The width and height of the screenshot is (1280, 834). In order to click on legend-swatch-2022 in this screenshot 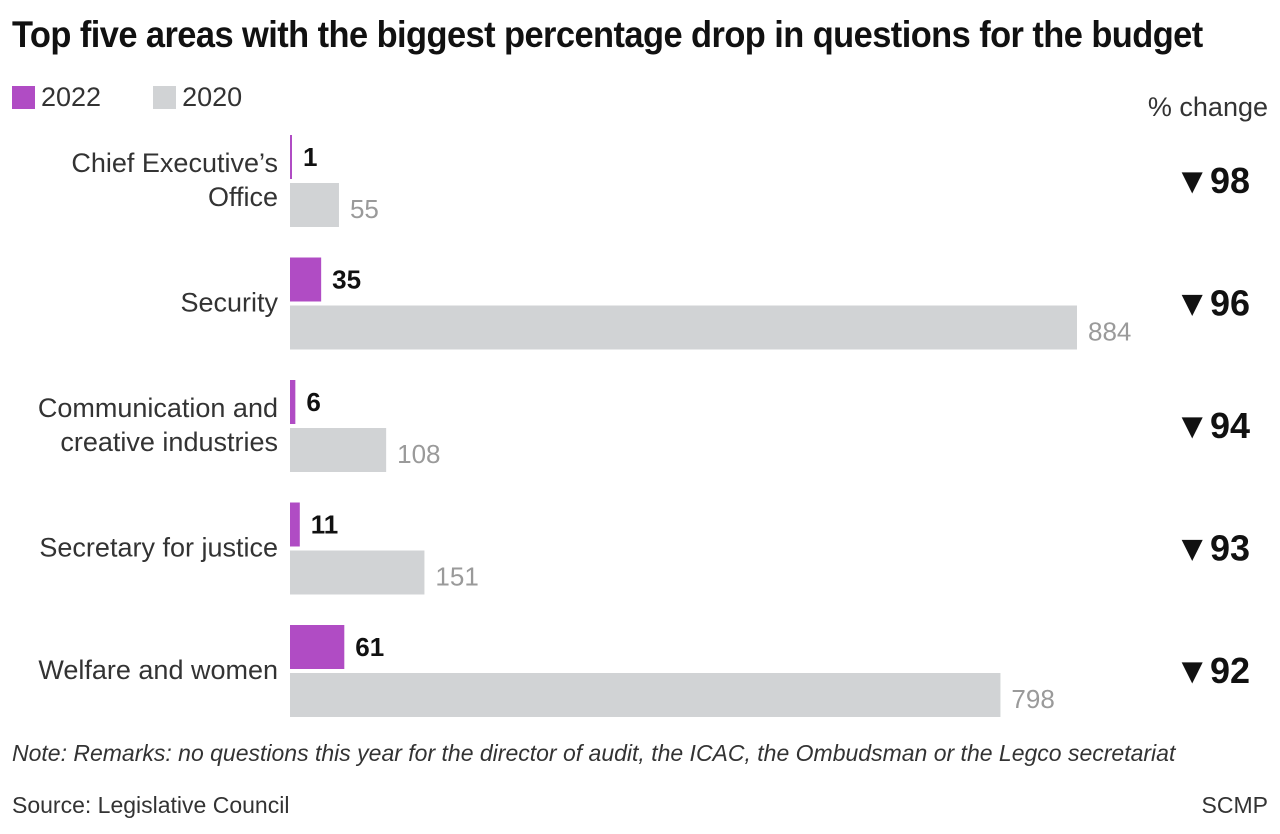, I will do `click(23, 97)`.